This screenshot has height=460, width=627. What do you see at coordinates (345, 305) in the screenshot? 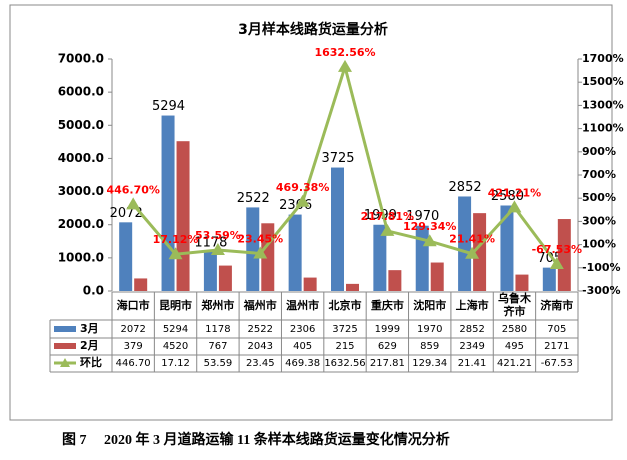
I see `x-tick-label: 北京市` at bounding box center [345, 305].